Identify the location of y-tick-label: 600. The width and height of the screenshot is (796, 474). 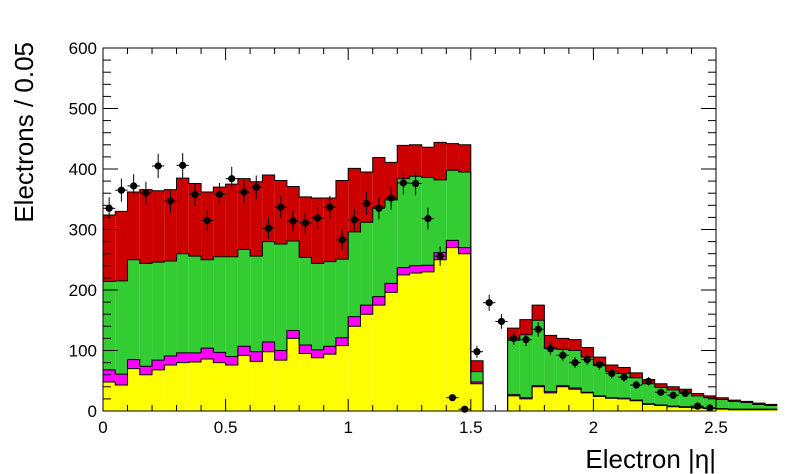
(83, 48).